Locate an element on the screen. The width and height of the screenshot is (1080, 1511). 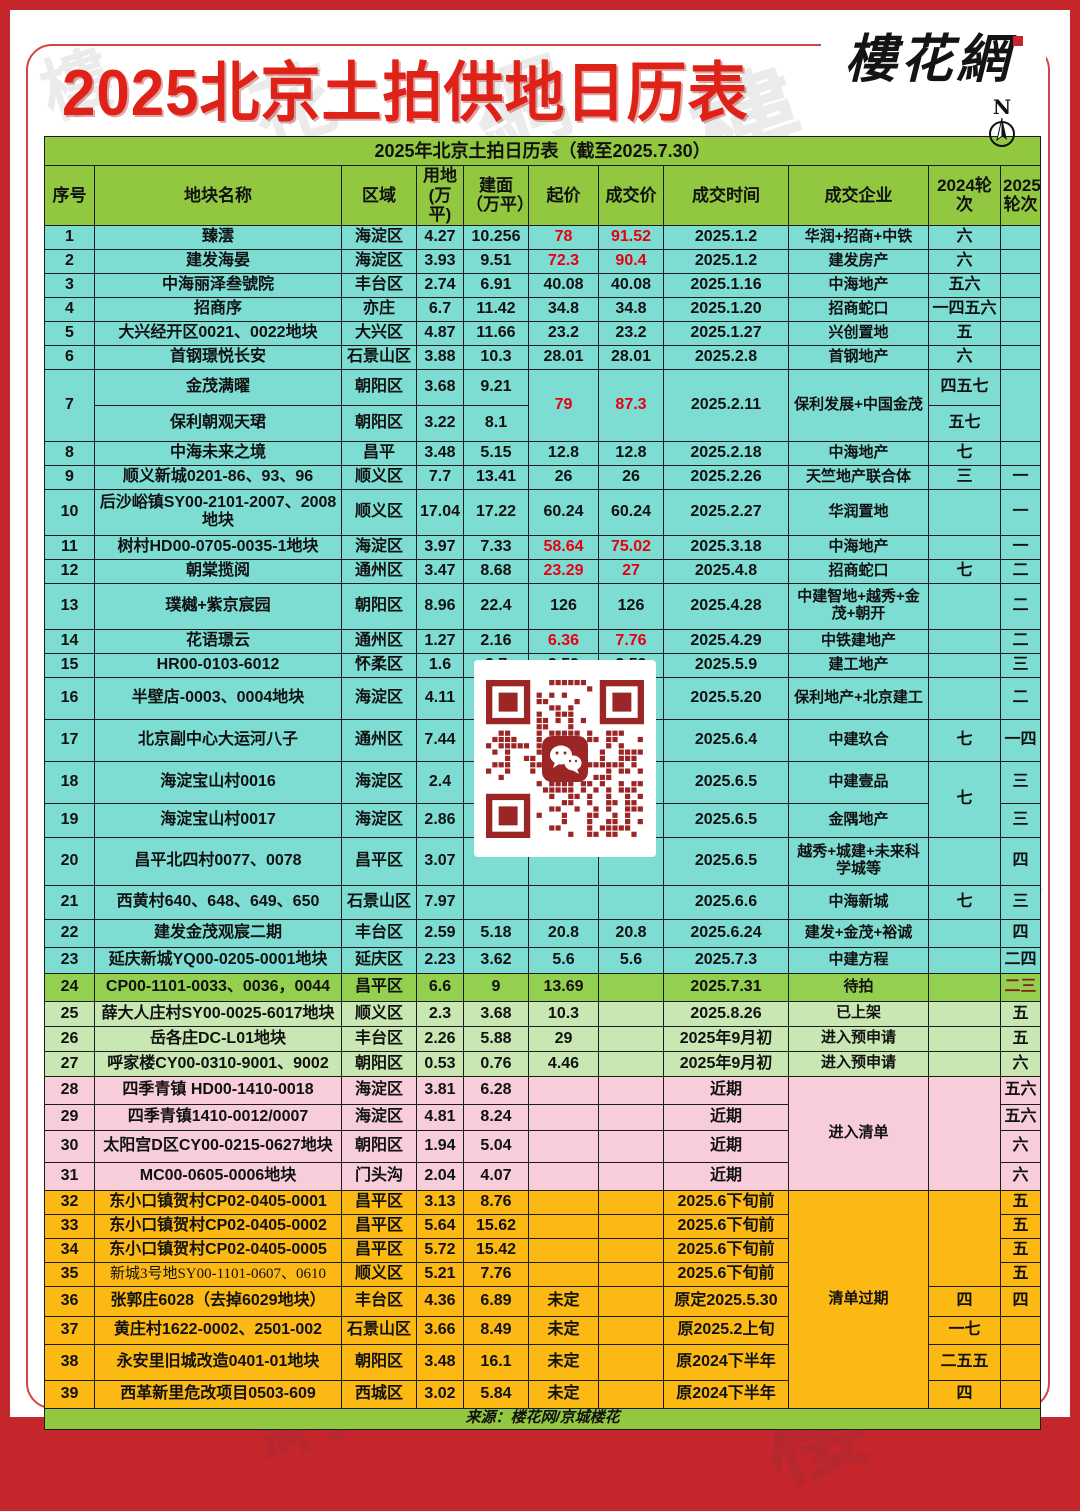
table-cell: 10 is located at coordinates (69, 512).